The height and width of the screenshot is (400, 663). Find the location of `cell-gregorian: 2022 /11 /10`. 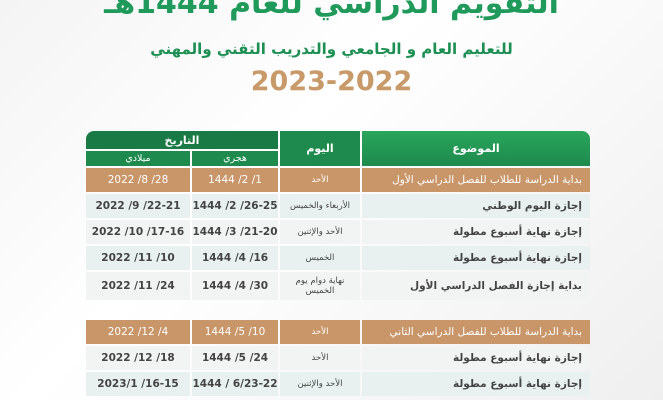

cell-gregorian: 2022 /11 /10 is located at coordinates (138, 258).